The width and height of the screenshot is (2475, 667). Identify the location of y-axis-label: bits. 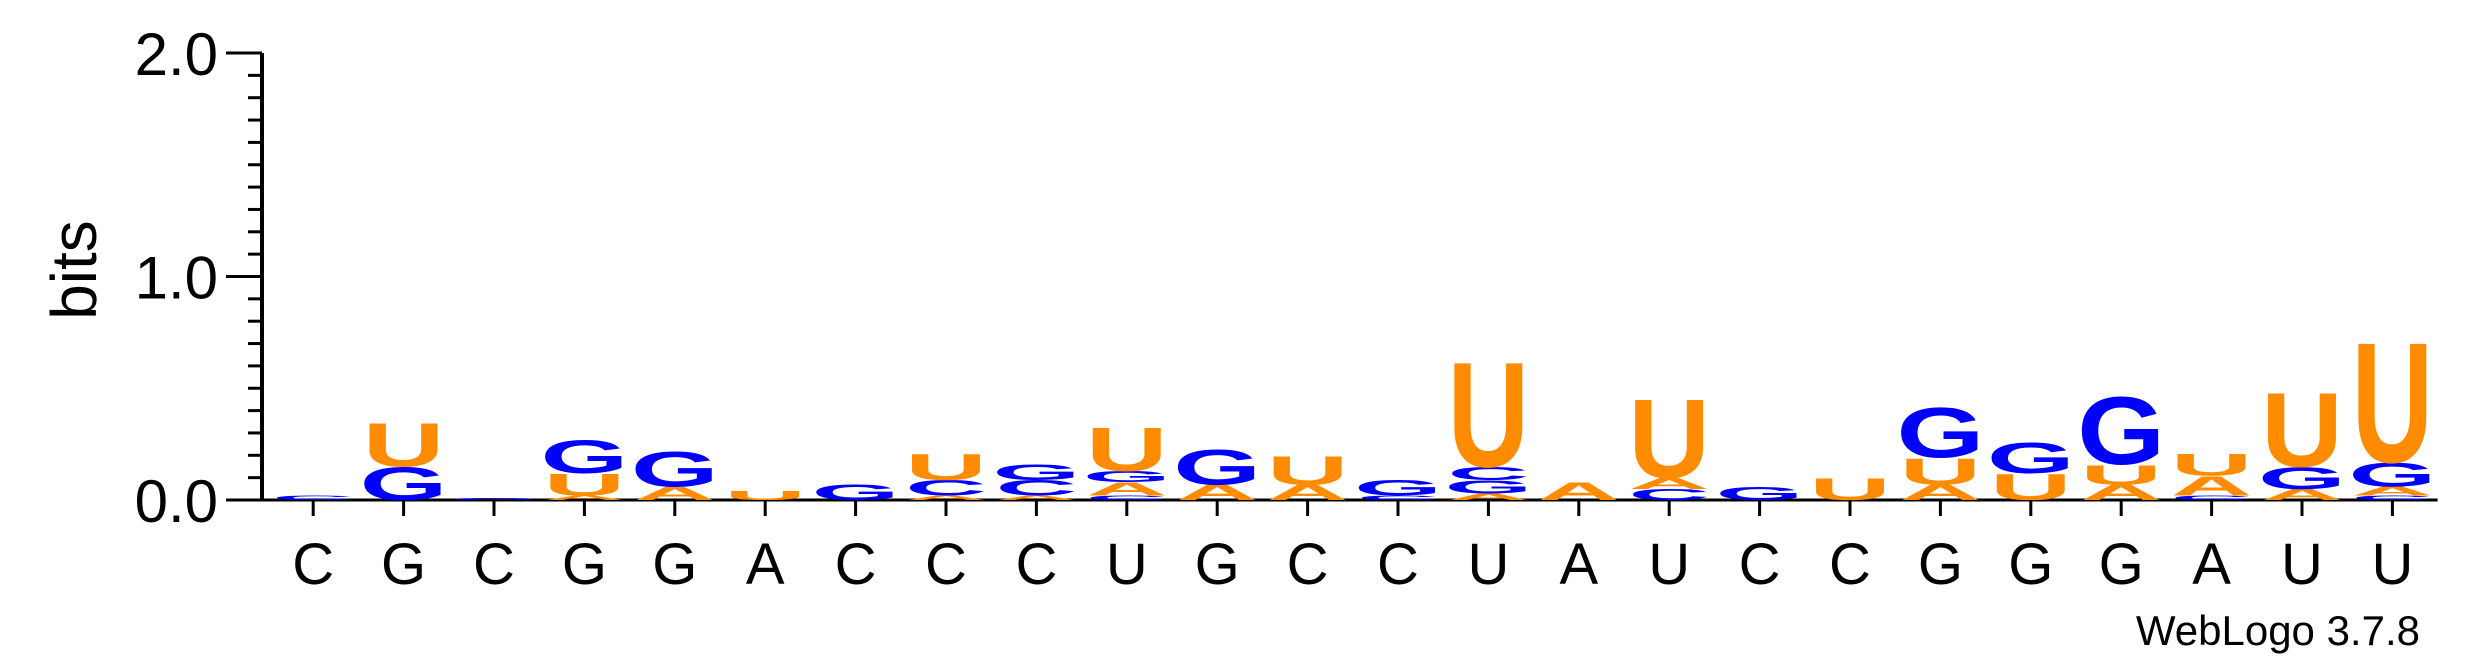
(74, 270).